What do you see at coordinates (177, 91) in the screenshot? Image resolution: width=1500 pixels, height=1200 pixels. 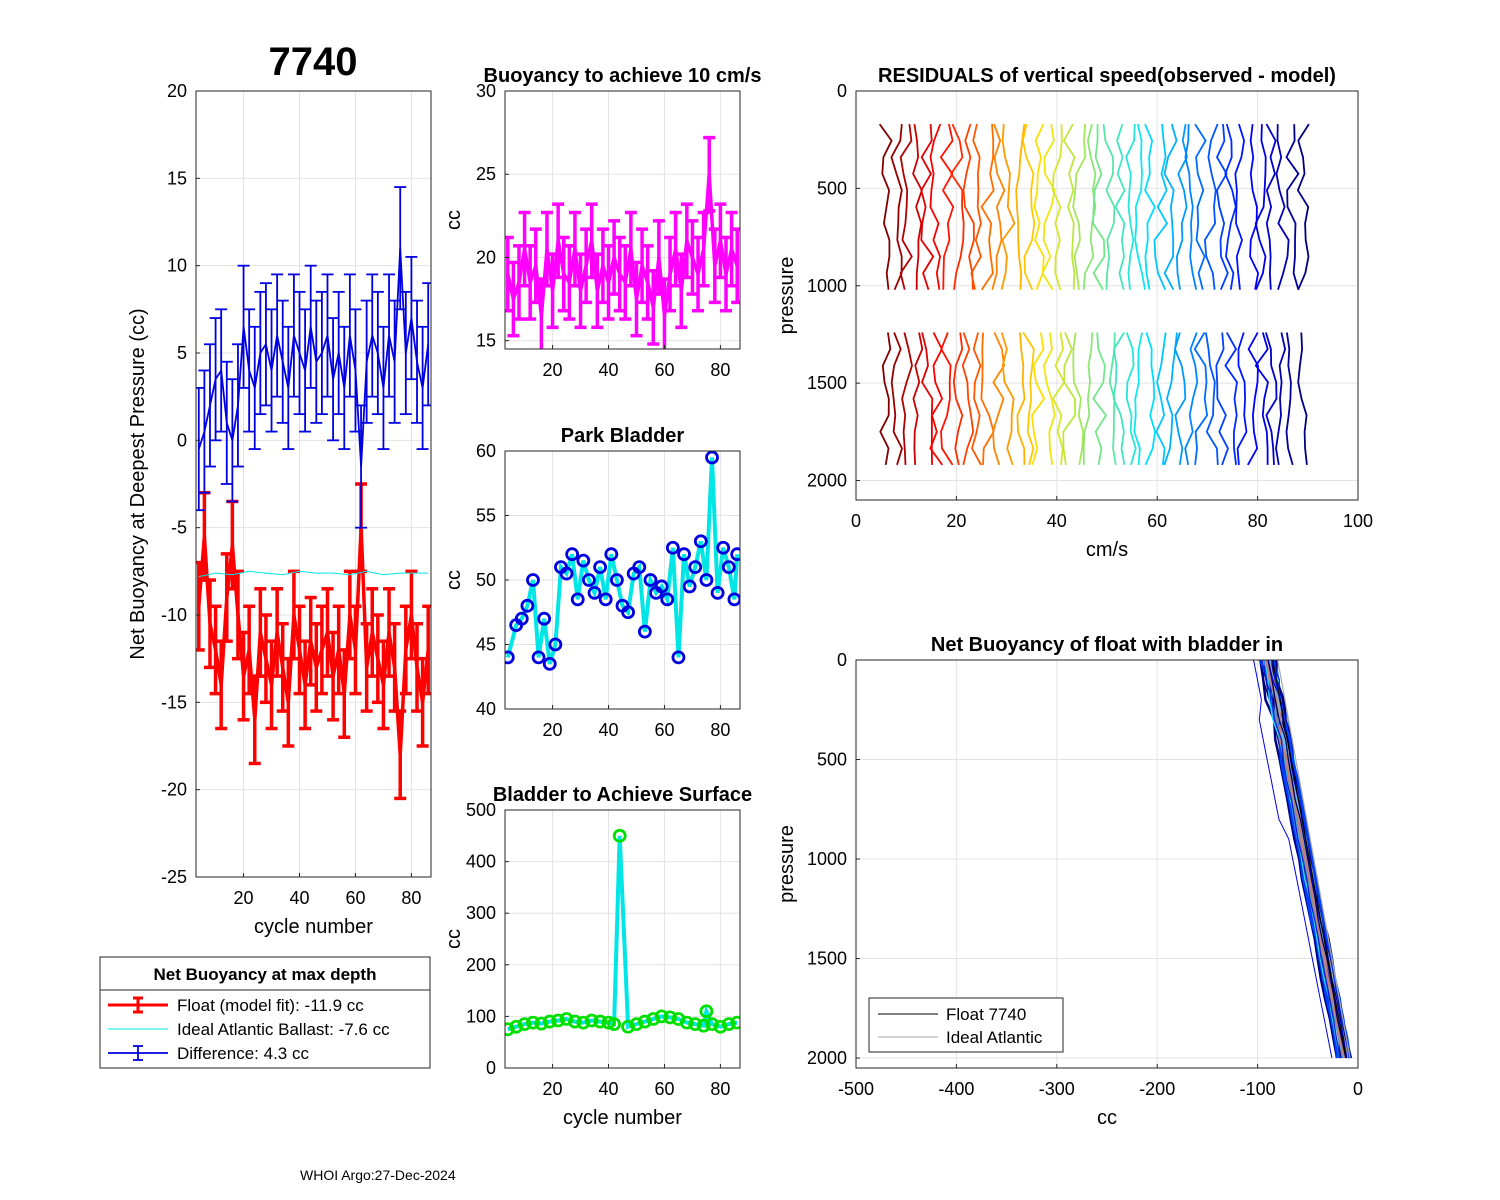 I see `y-tick-label: 20` at bounding box center [177, 91].